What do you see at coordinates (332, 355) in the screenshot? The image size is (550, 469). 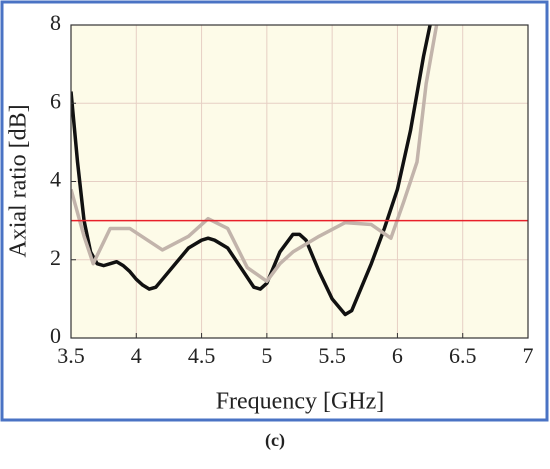 I see `x-tick-label: 5.5` at bounding box center [332, 355].